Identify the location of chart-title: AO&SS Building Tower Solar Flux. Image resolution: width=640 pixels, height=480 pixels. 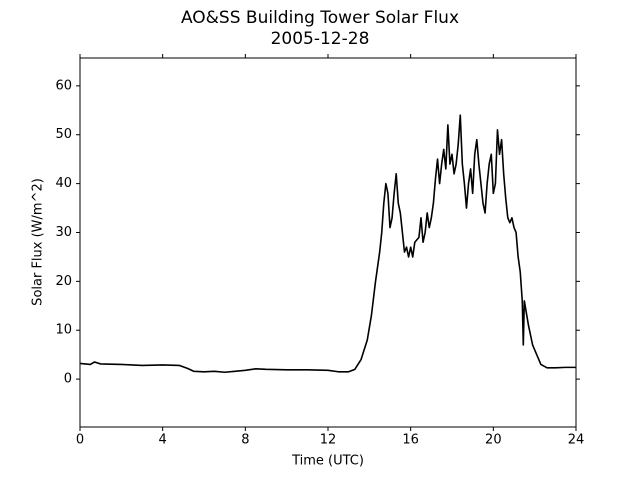
(320, 18).